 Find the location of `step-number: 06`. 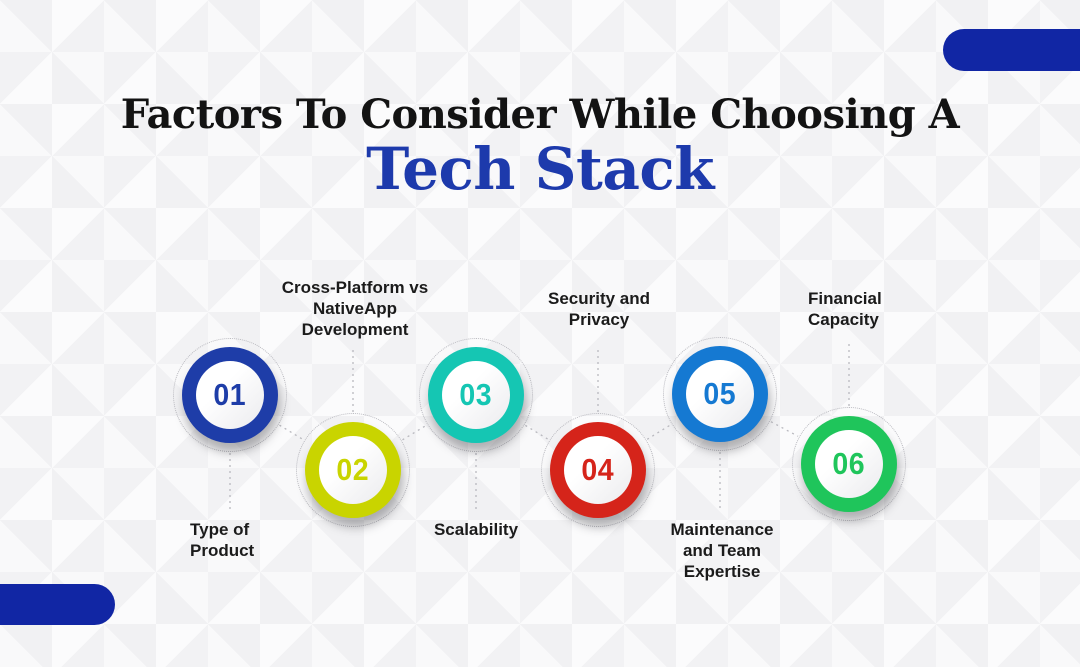

step-number: 06 is located at coordinates (849, 463).